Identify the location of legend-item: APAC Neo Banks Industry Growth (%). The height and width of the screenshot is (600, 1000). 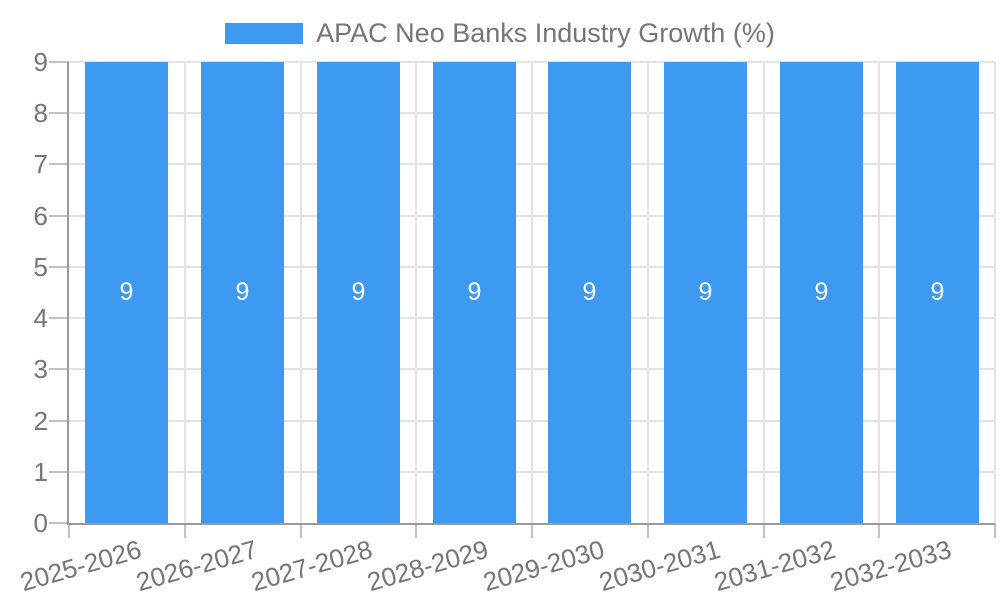
(500, 33).